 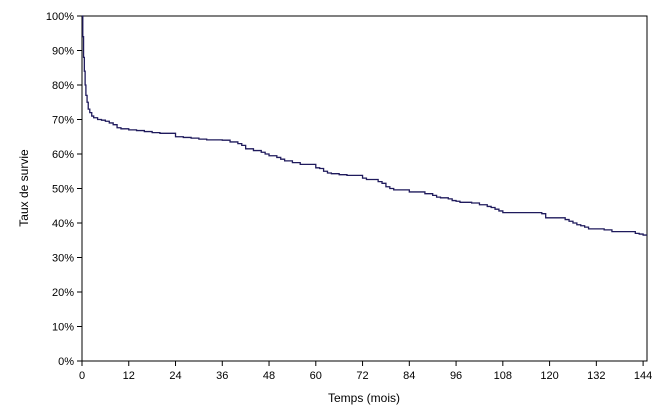 What do you see at coordinates (63, 155) in the screenshot?
I see `y-tick-label: 60%` at bounding box center [63, 155].